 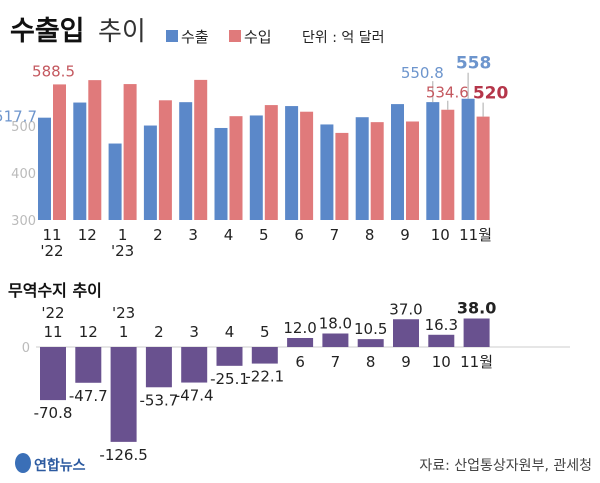 What do you see at coordinates (172, 36) in the screenshot?
I see `legend-swatch-export` at bounding box center [172, 36].